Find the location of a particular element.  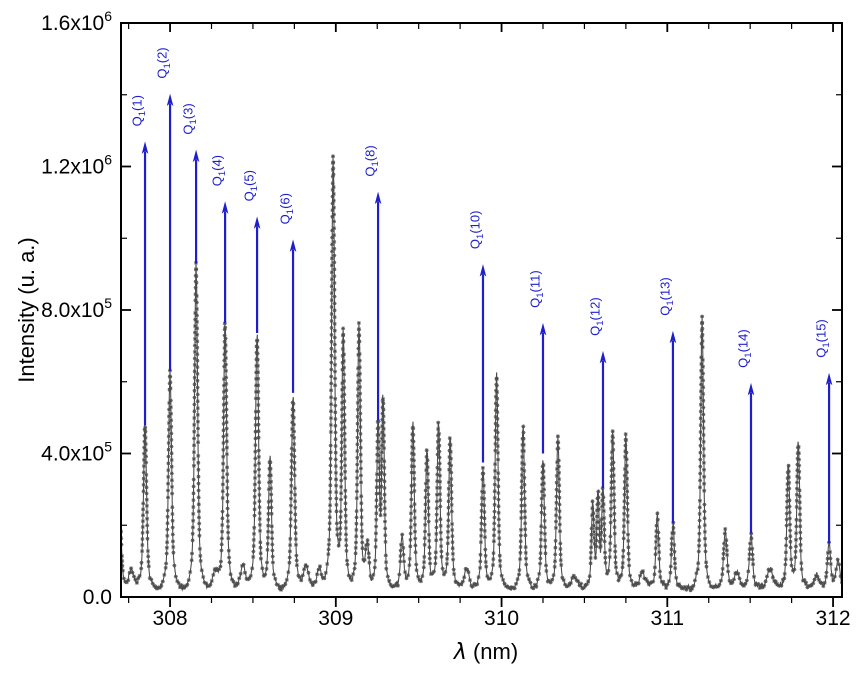

peak-annotation: Q1(11) is located at coordinates (537, 362).